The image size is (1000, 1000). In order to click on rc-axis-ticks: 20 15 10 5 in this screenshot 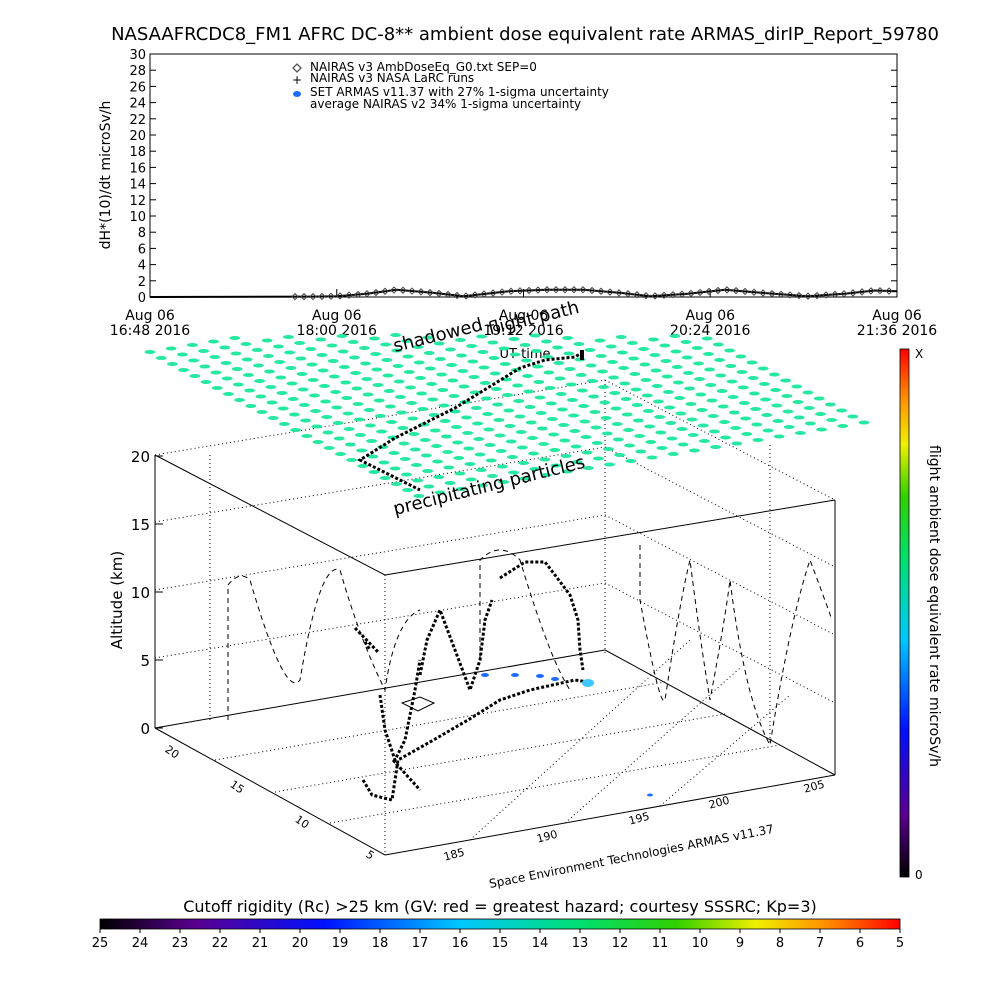, I will do `click(270, 803)`.